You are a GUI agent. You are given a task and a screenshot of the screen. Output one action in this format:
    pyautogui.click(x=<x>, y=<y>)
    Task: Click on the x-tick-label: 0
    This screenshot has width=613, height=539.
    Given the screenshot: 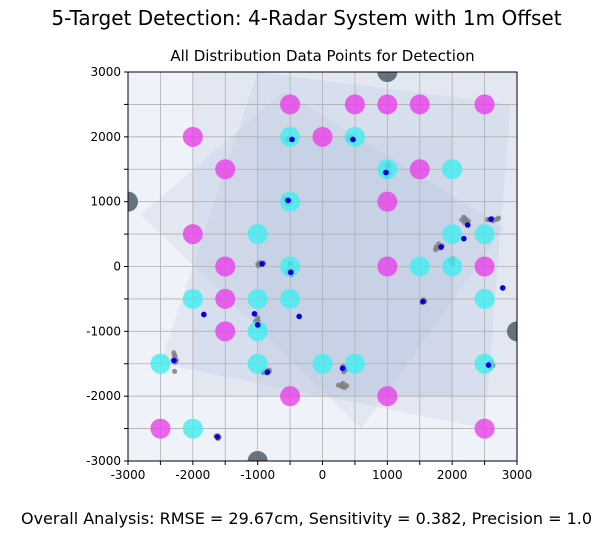 What is the action you would take?
    pyautogui.click(x=323, y=475)
    